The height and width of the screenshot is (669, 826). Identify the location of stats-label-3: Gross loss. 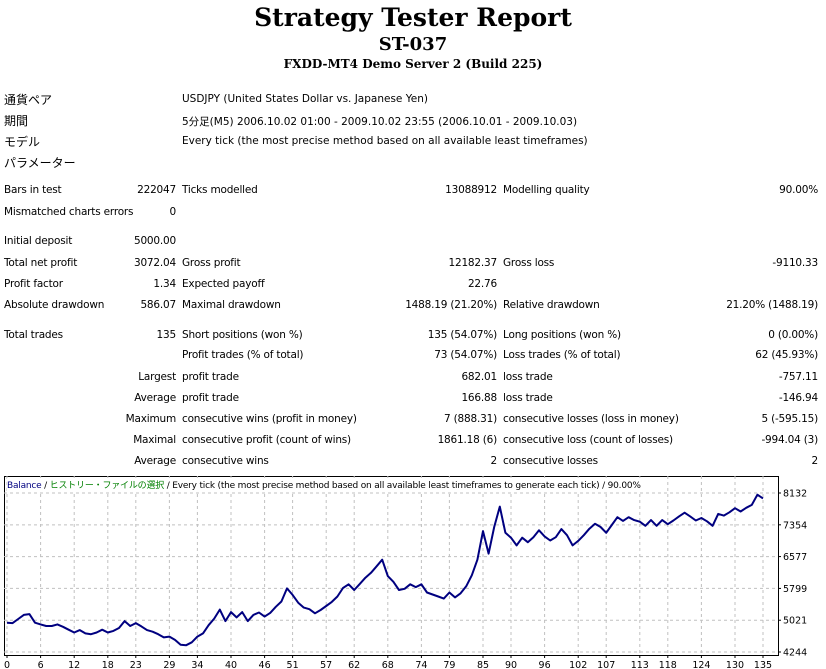
(529, 263).